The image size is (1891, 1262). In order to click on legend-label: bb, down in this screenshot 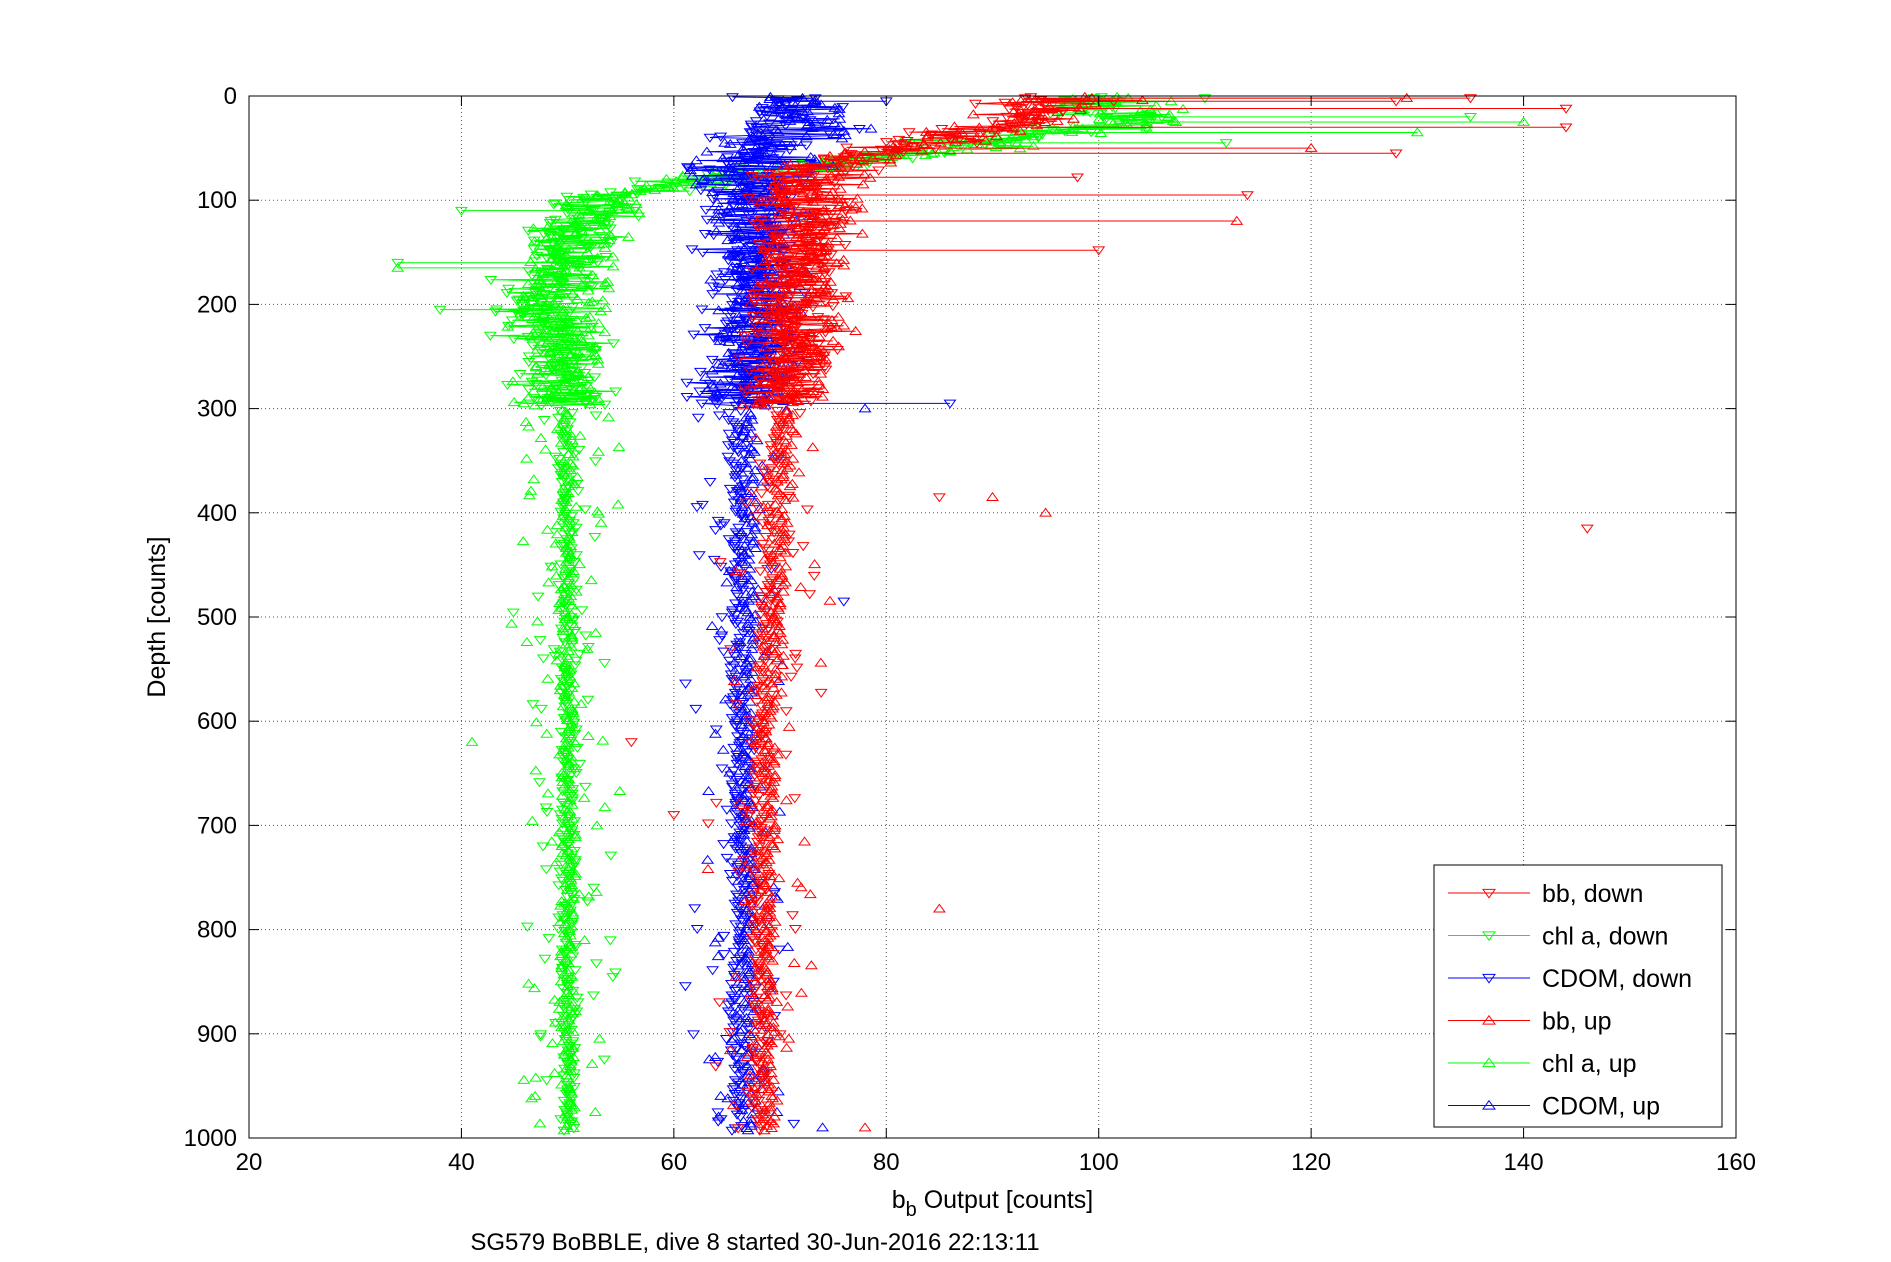, I will do `click(1592, 894)`.